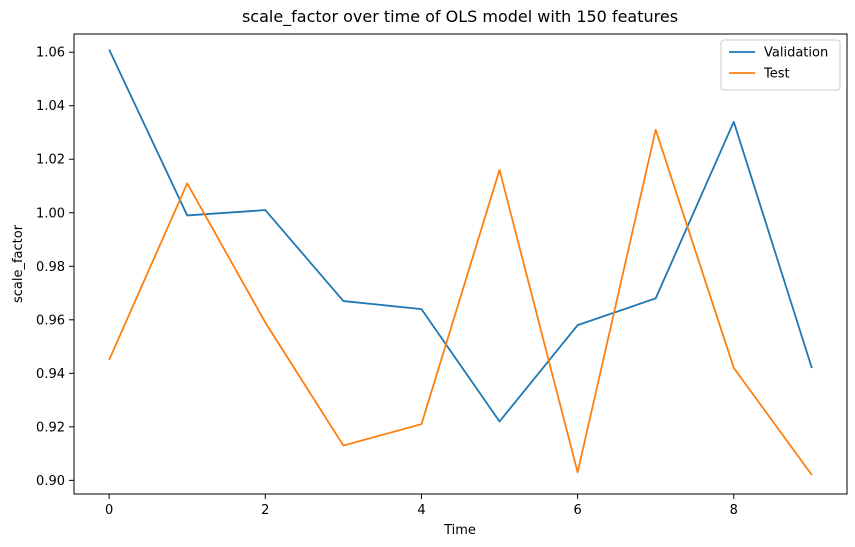  Describe the element at coordinates (50, 106) in the screenshot. I see `y-tick-label: 1.04` at that location.